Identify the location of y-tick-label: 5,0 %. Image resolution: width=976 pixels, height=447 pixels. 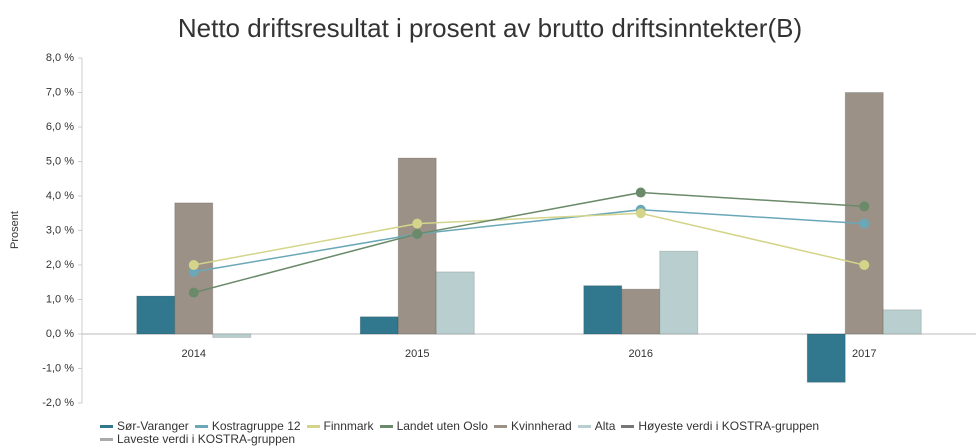
(60, 161).